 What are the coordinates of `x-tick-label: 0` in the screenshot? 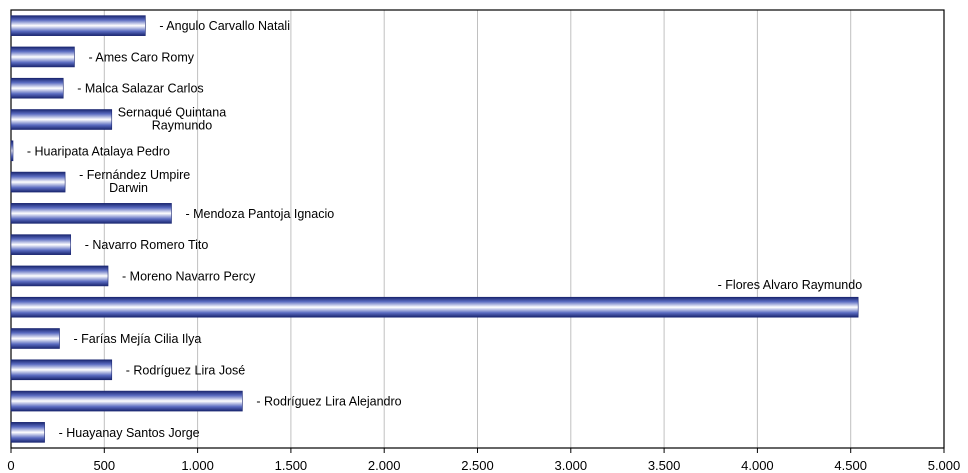 It's located at (10, 465).